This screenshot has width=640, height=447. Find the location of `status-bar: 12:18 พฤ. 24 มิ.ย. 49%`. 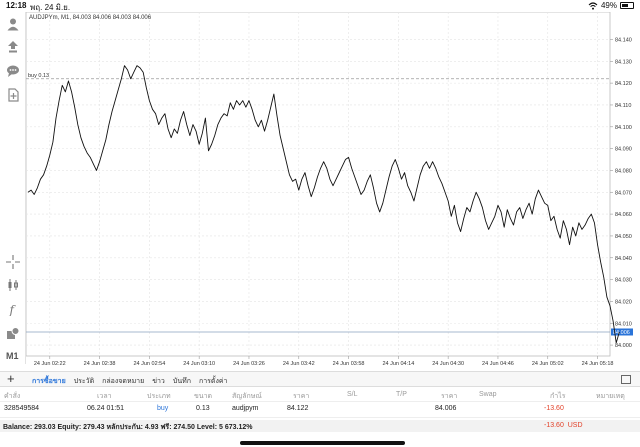

status-bar: 12:18 พฤ. 24 มิ.ย. 49% is located at coordinates (320, 6).